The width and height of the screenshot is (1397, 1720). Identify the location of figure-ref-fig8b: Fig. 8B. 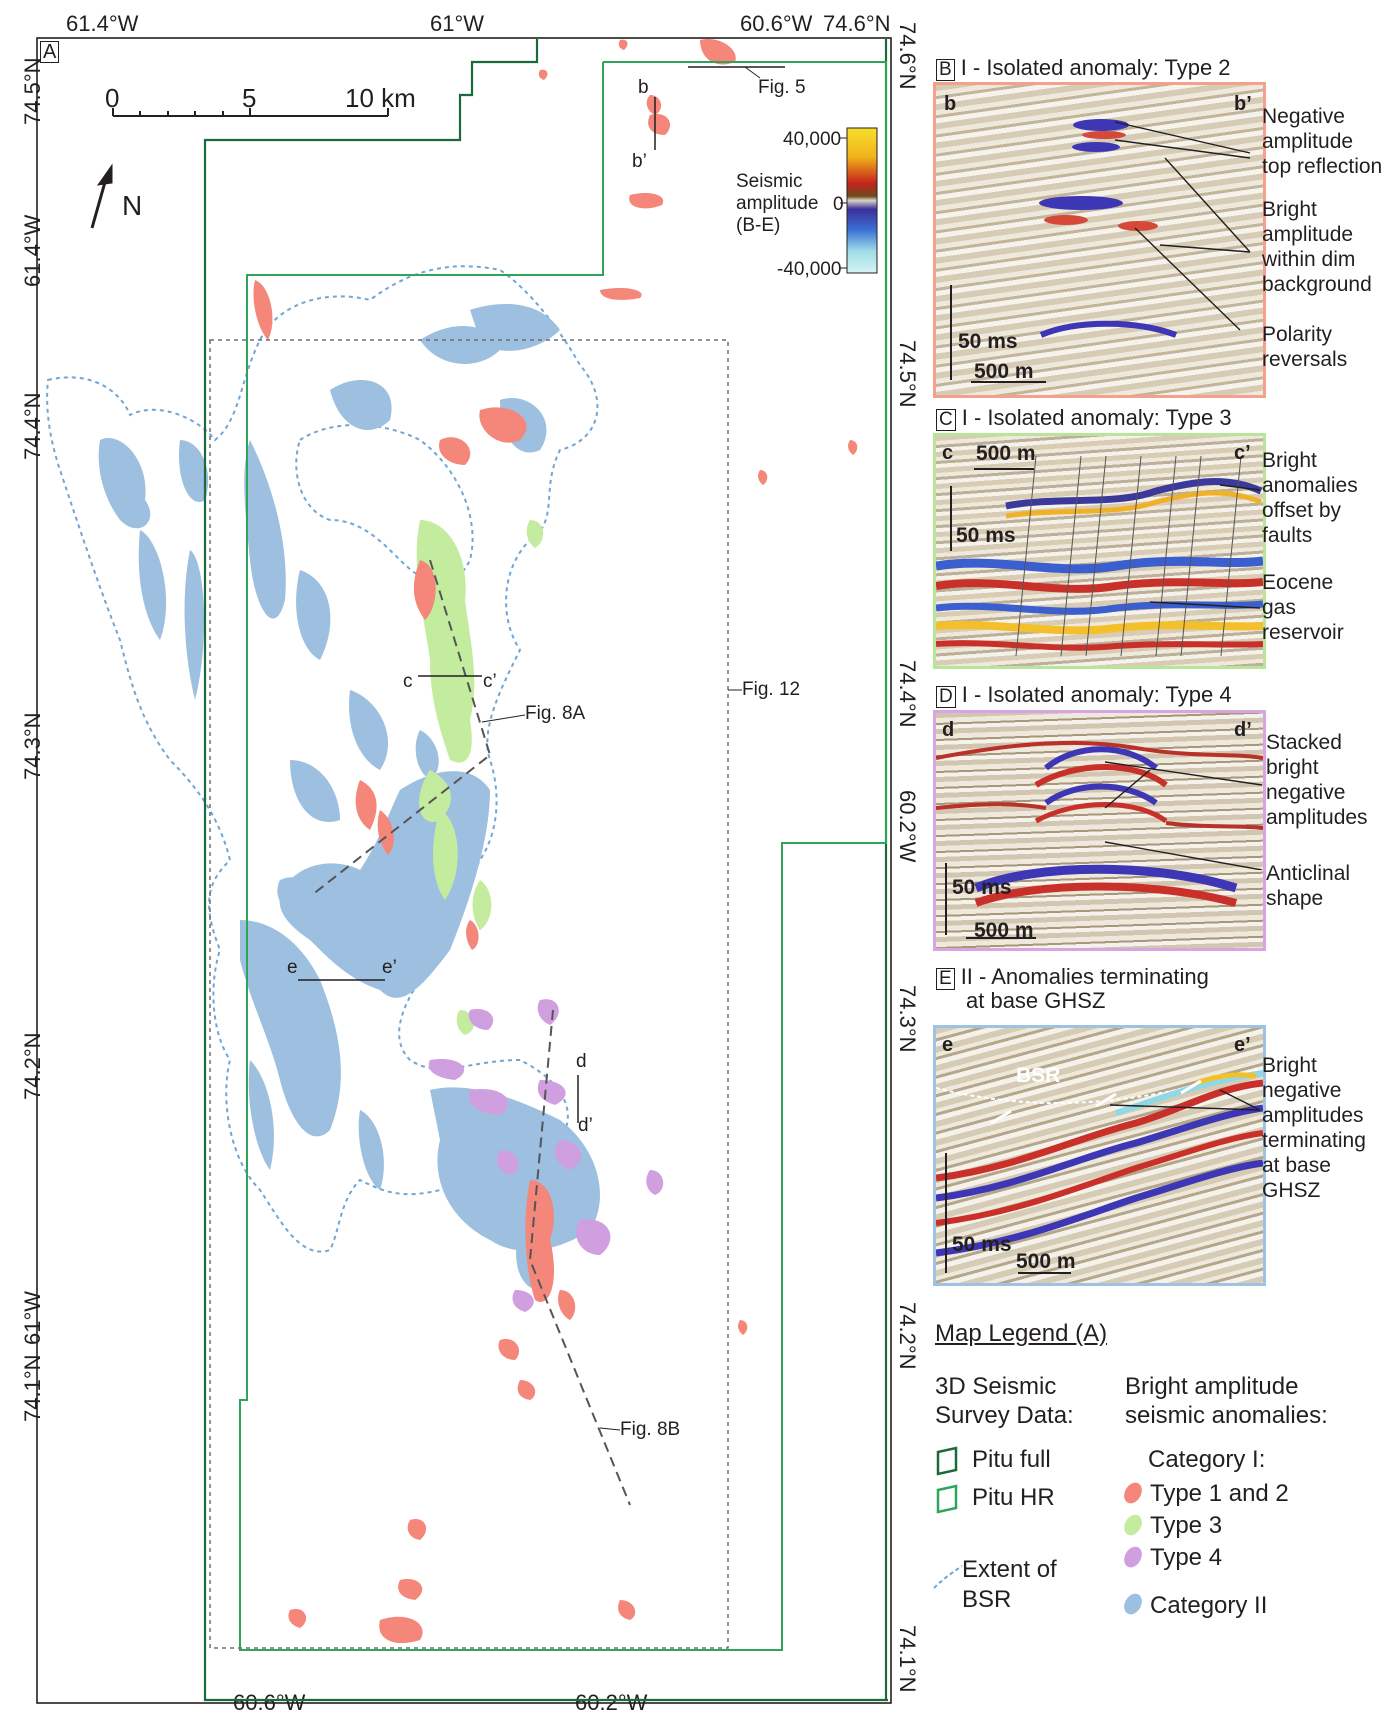
(650, 1429).